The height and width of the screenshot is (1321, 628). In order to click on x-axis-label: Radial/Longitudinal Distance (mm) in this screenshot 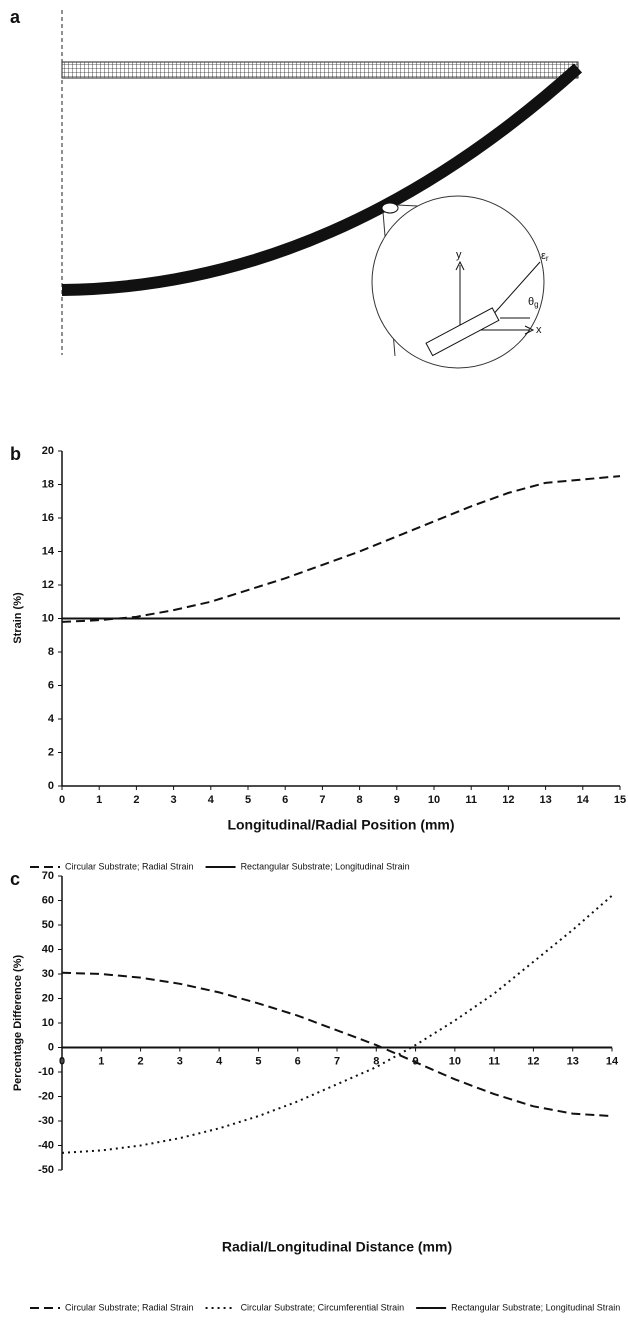, I will do `click(337, 1247)`.